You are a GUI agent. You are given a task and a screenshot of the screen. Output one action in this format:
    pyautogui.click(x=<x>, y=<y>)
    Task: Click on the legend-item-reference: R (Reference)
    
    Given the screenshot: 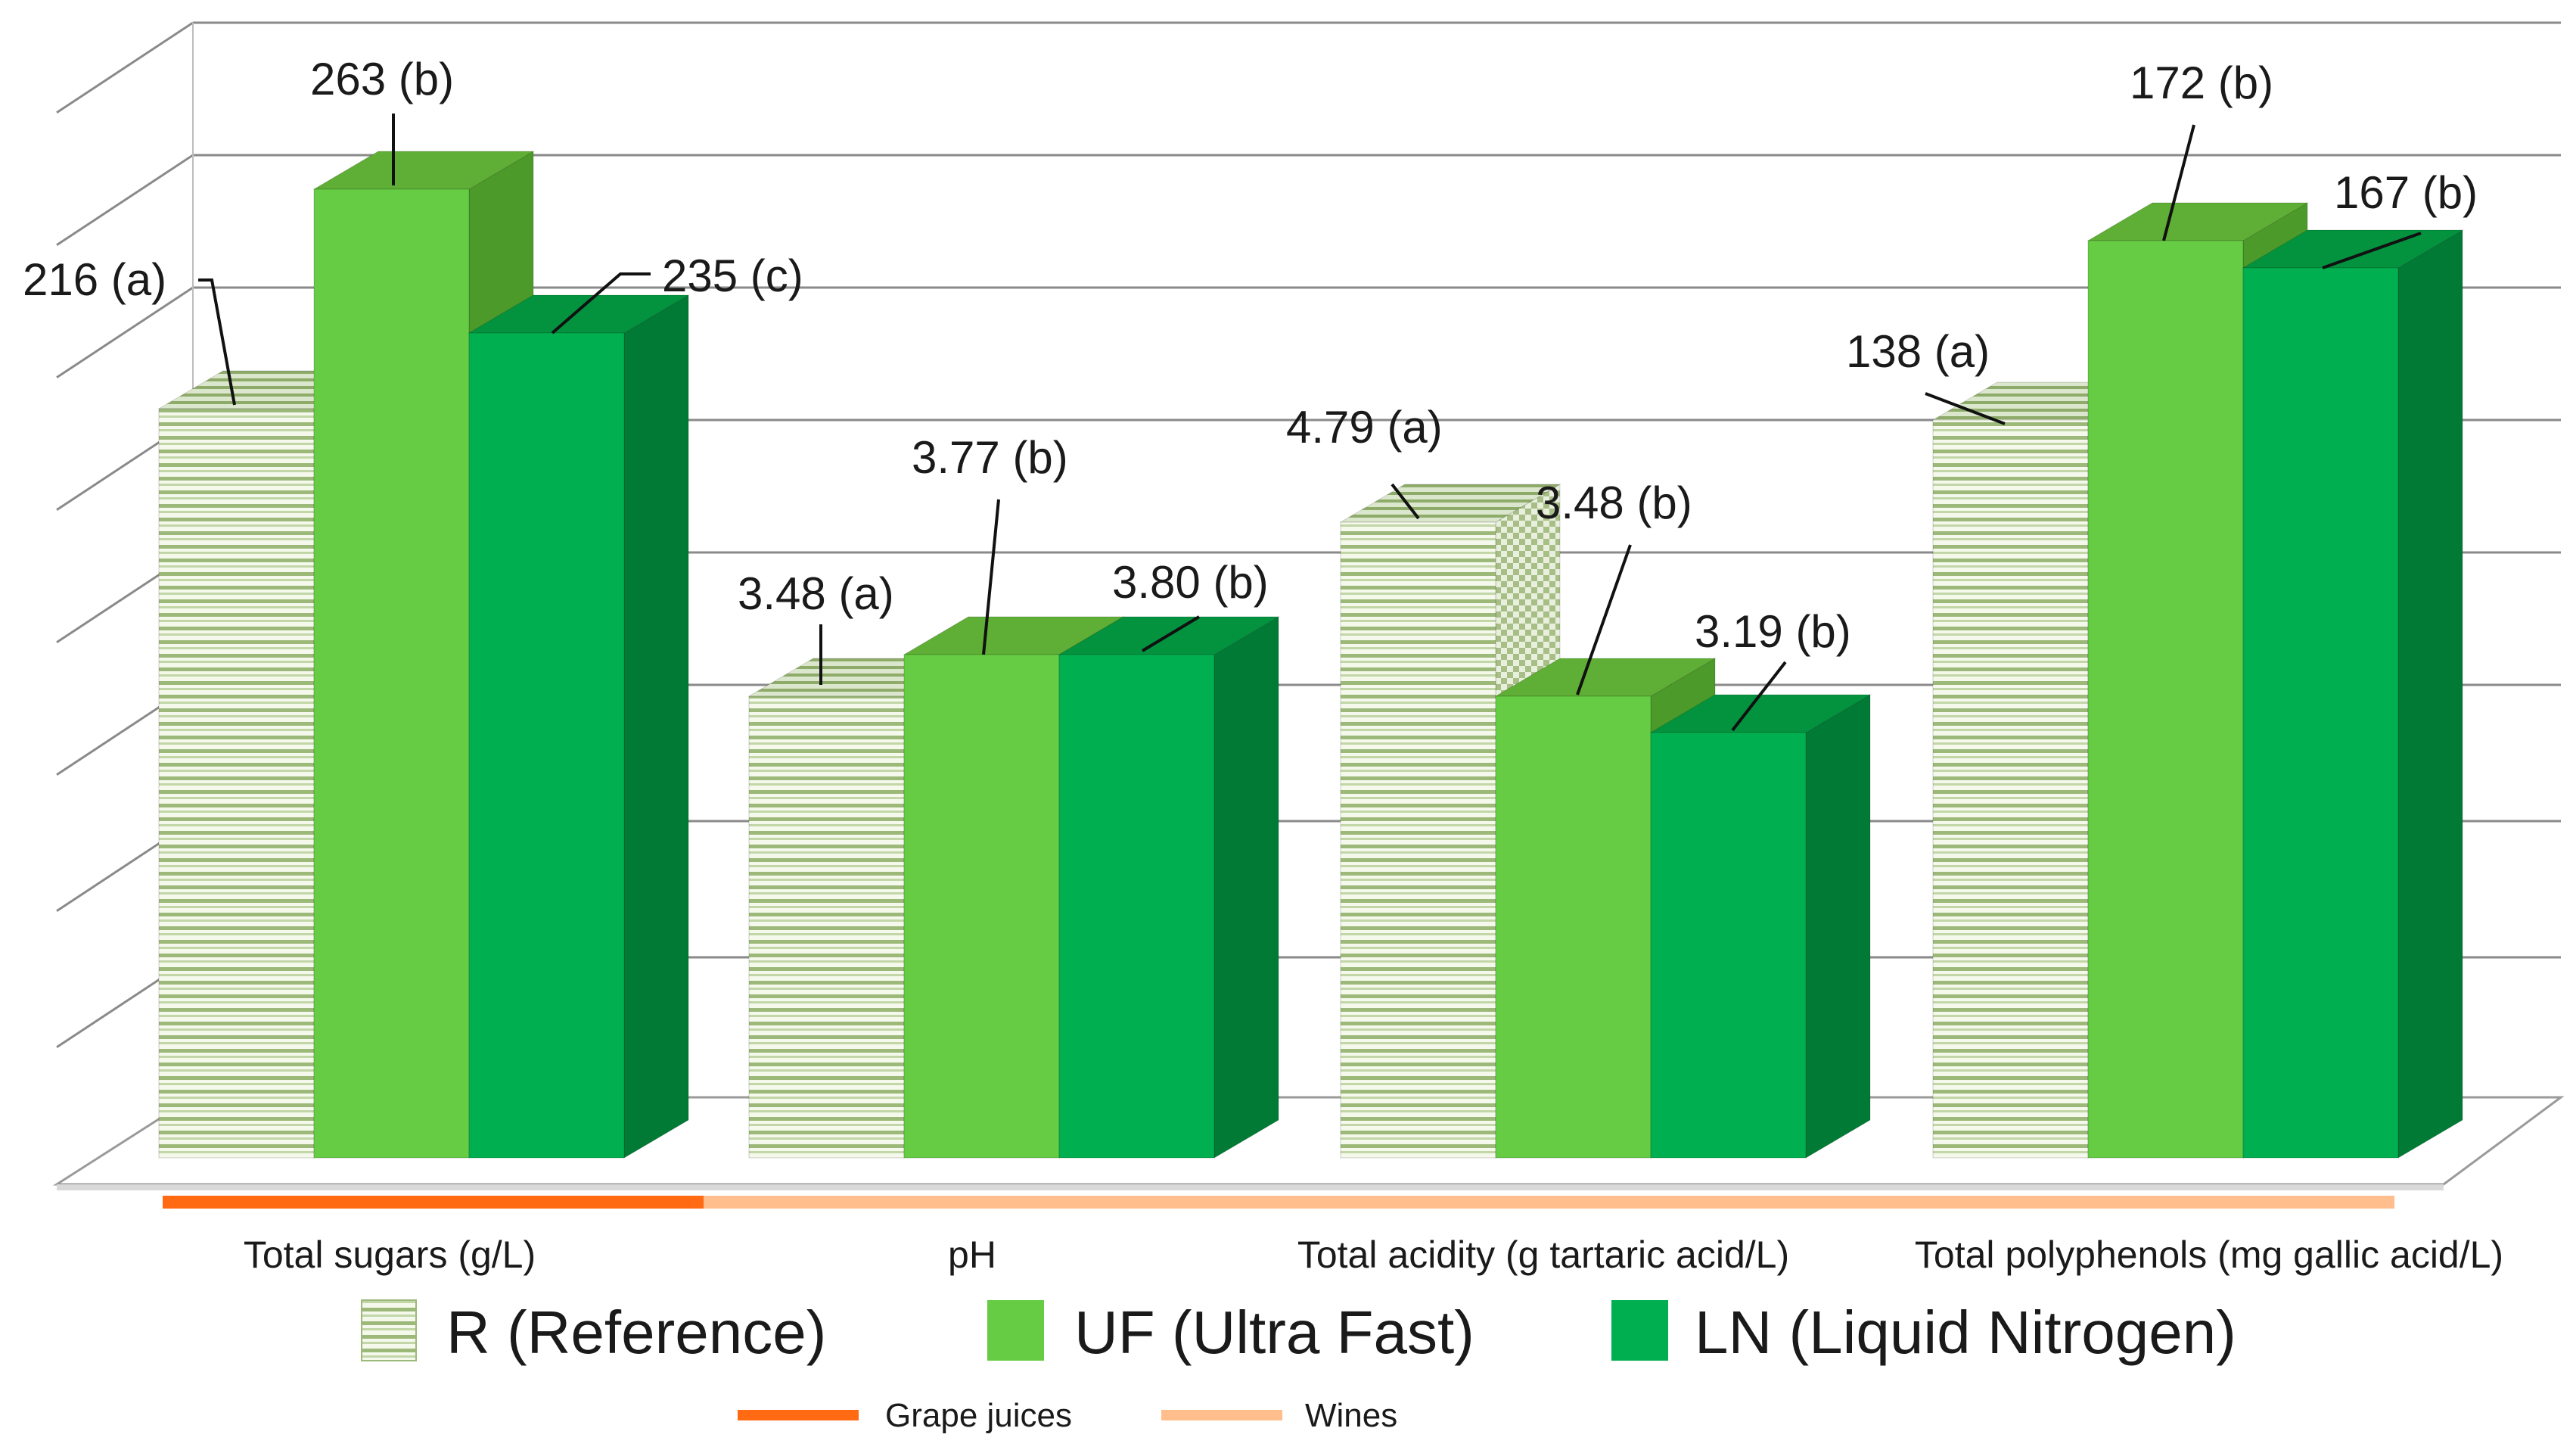 What is the action you would take?
    pyautogui.click(x=593, y=1332)
    